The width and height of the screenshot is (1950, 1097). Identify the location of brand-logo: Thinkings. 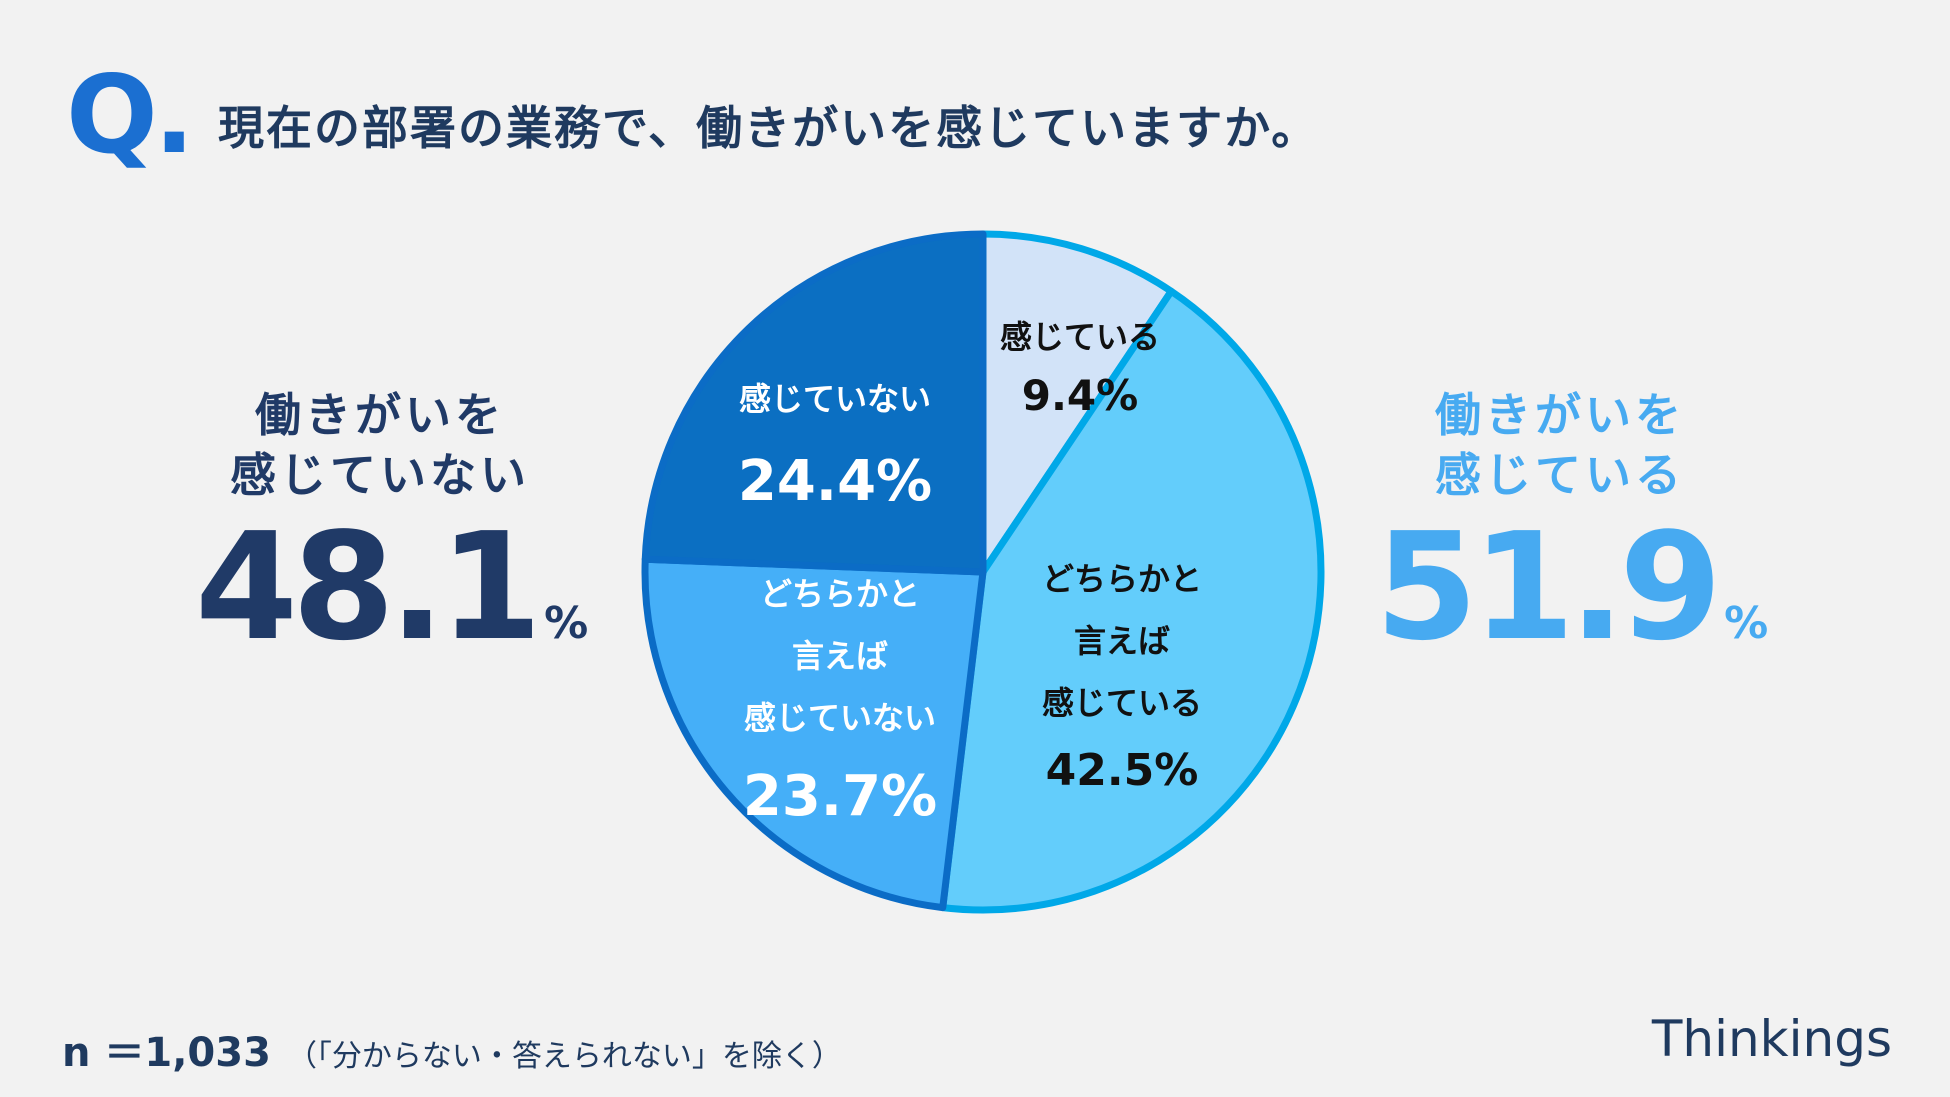
(1771, 1039).